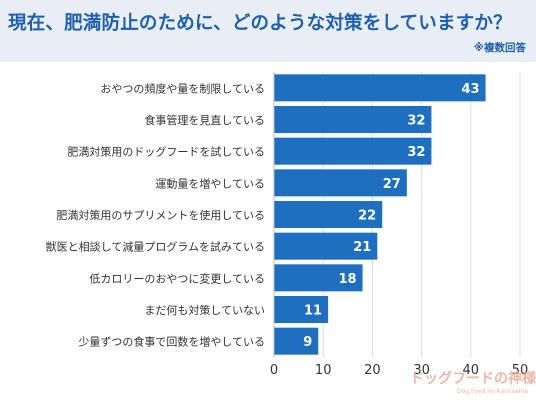  Describe the element at coordinates (171, 342) in the screenshot. I see `category-label-8: 少量ずつの食事で回数を増やしている` at that location.